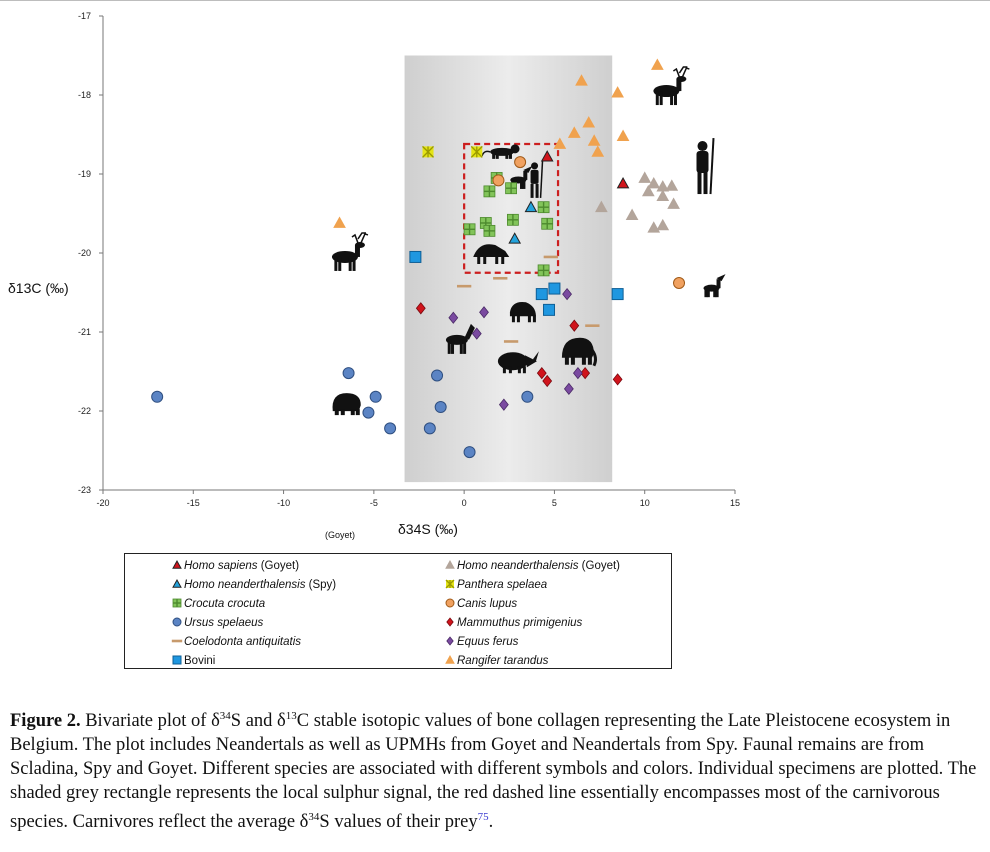 The image size is (990, 852). Describe the element at coordinates (464, 503) in the screenshot. I see `x-tick-label: 0` at that location.